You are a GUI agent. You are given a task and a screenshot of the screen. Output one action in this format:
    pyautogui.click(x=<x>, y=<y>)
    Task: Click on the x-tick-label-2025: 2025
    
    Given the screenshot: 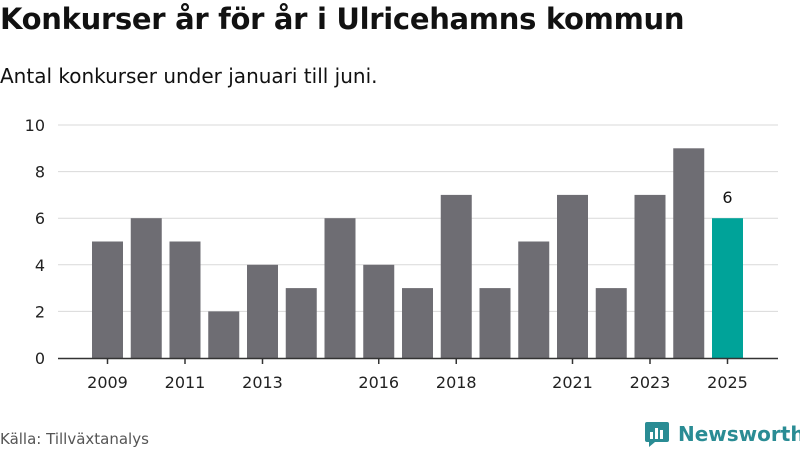 What is the action you would take?
    pyautogui.click(x=727, y=382)
    